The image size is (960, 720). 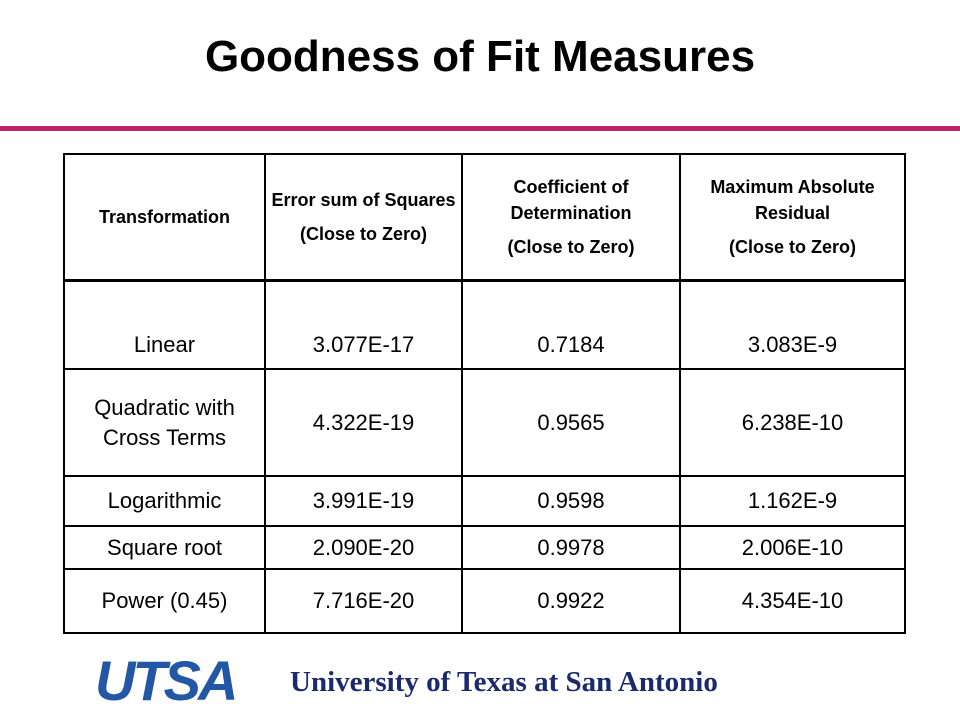 I want to click on cell: 0.9978, so click(x=571, y=547).